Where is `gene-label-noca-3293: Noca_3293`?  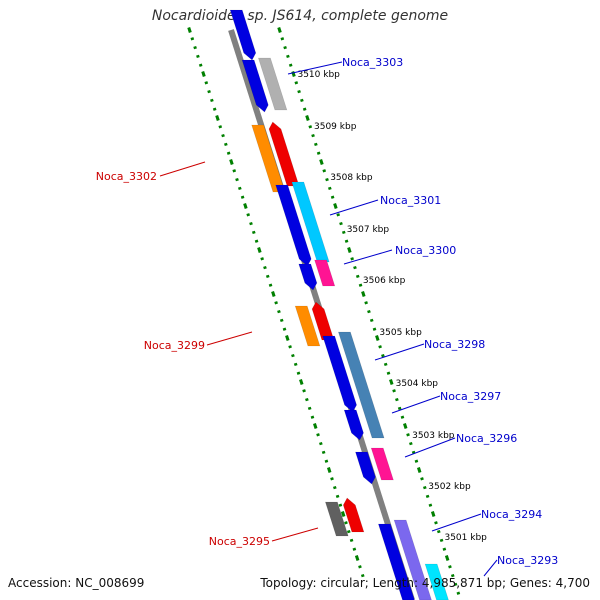 gene-label-noca-3293: Noca_3293 is located at coordinates (527, 560).